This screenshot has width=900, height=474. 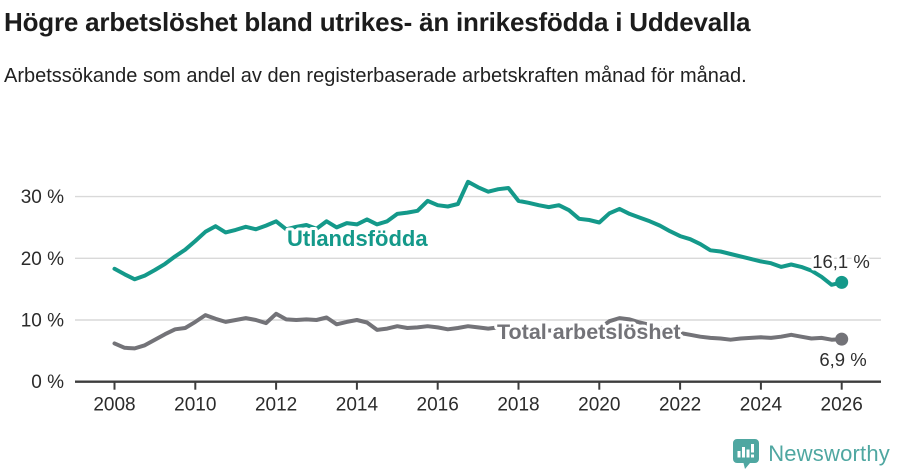 I want to click on logo-exclamation-bar, so click(x=753, y=448).